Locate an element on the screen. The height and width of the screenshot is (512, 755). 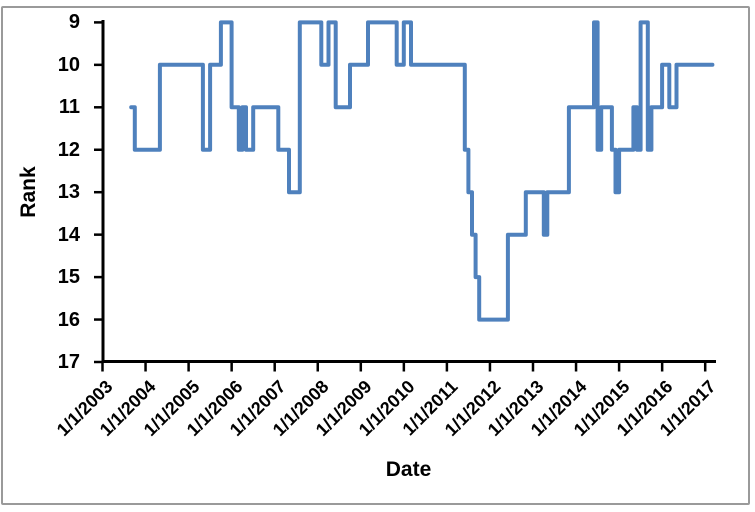
x-axis-title: Date is located at coordinates (408, 469).